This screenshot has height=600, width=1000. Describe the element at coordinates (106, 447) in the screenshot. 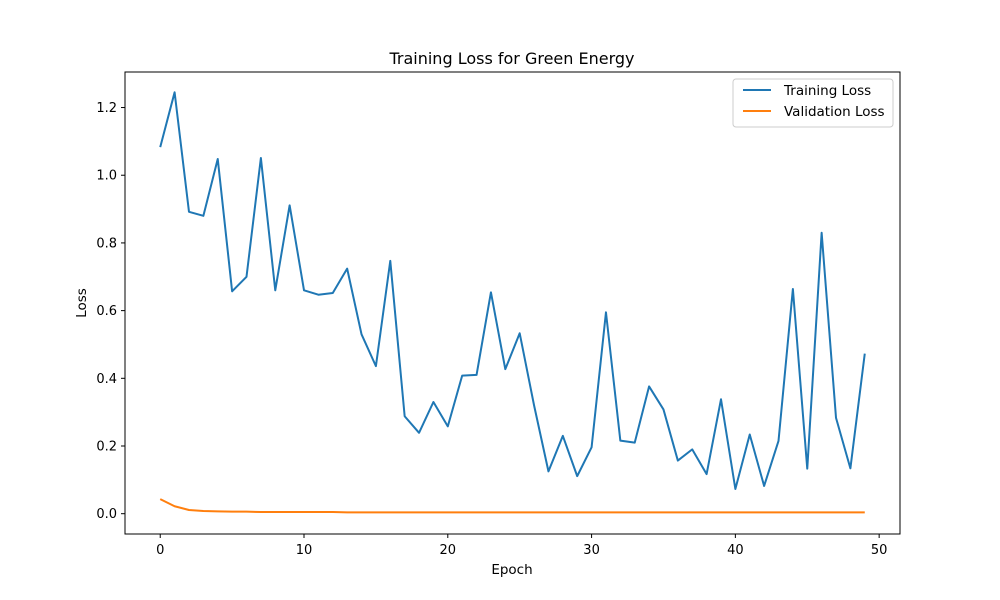

I see `y-tick-label: 0.2` at that location.